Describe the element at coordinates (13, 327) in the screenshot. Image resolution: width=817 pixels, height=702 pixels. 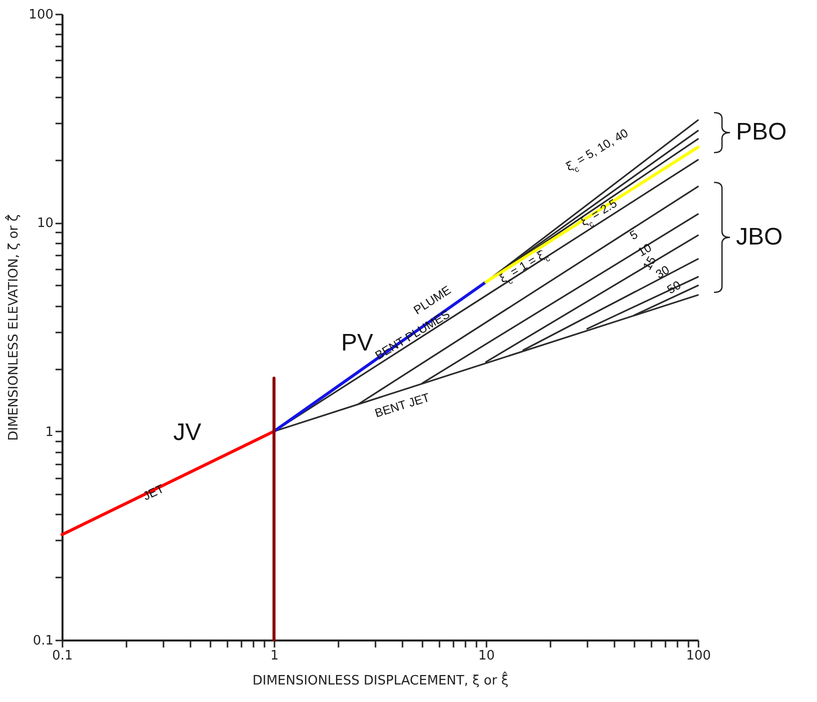
I see `y-axis-title: DIMENSIONLESS ELEVATION, ζ or ζ̂` at that location.